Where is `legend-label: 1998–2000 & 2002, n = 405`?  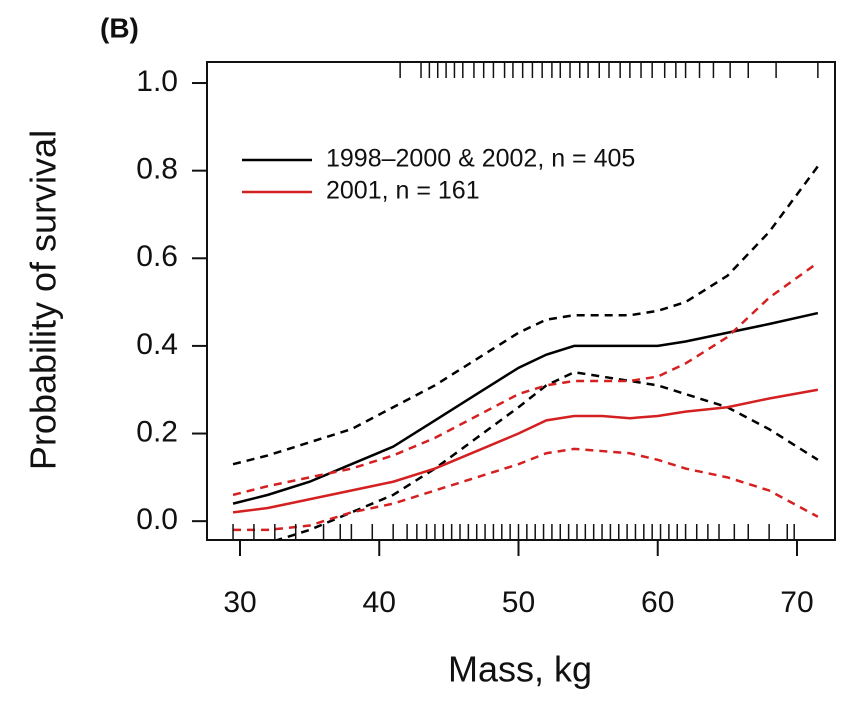 legend-label: 1998–2000 & 2002, n = 405 is located at coordinates (480, 159).